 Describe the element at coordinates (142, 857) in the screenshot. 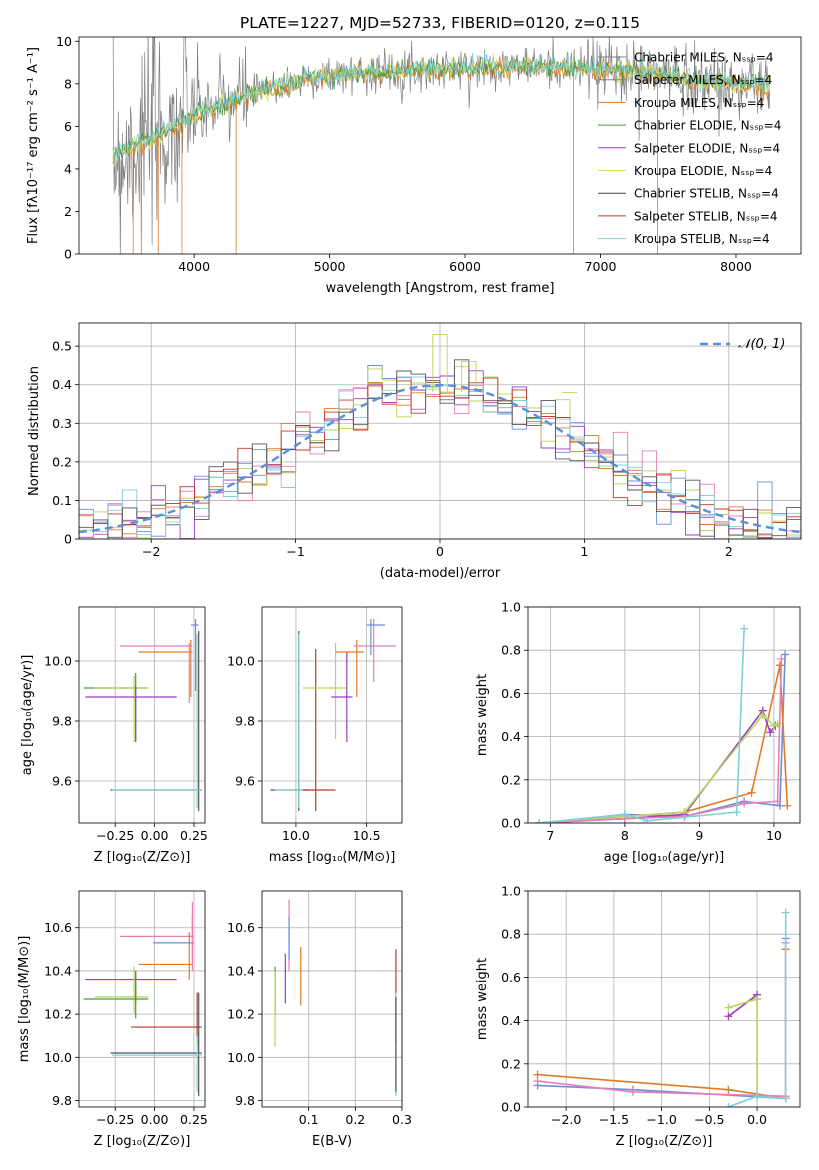

I see `x-axis-label: Z [log₁₀(Z/Z⊙)]` at that location.